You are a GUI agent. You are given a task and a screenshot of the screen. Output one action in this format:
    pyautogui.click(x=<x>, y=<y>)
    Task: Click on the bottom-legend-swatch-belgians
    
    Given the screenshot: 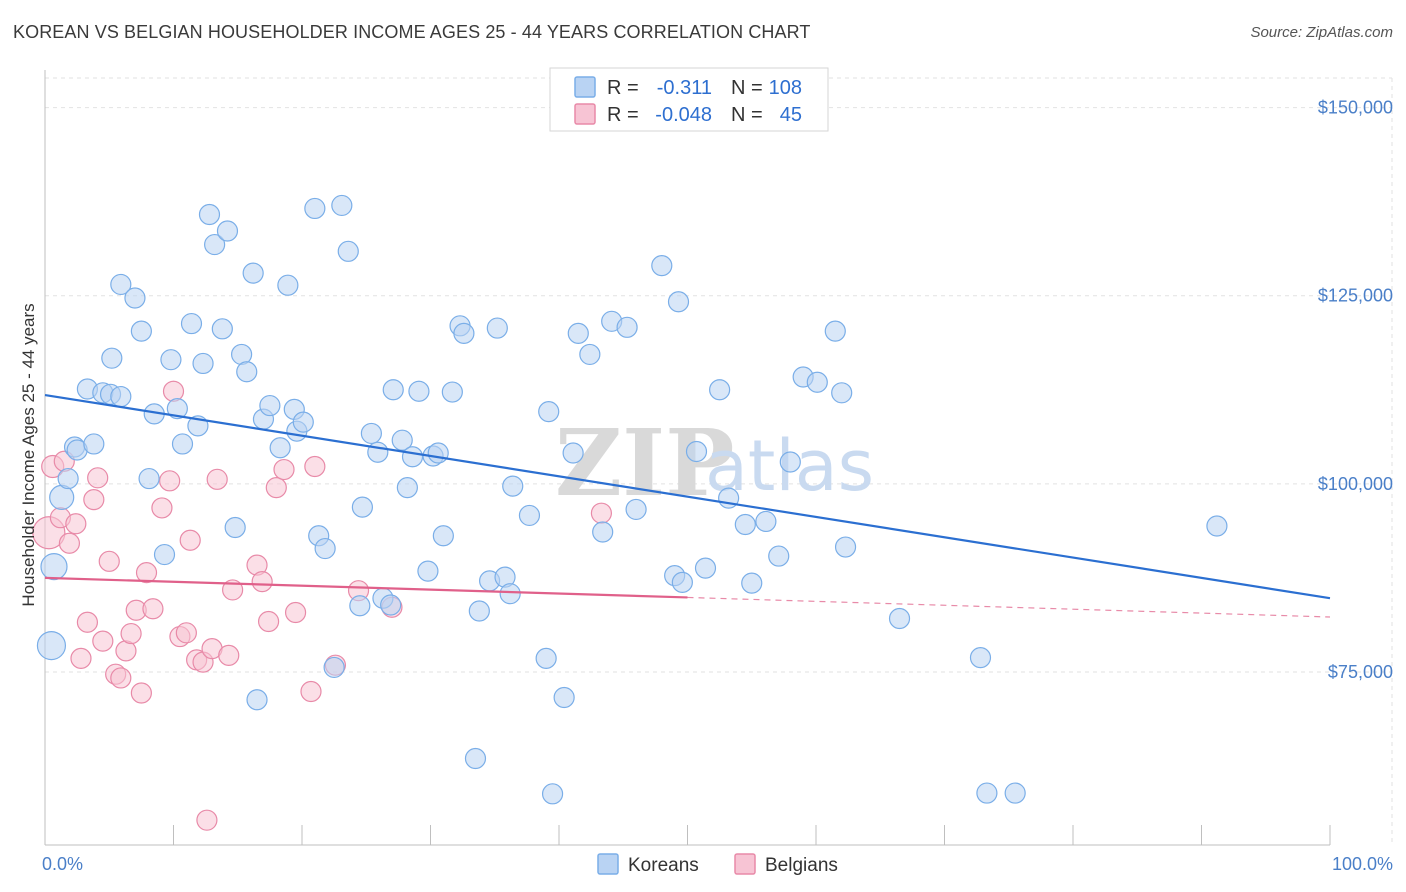 What is the action you would take?
    pyautogui.click(x=745, y=864)
    